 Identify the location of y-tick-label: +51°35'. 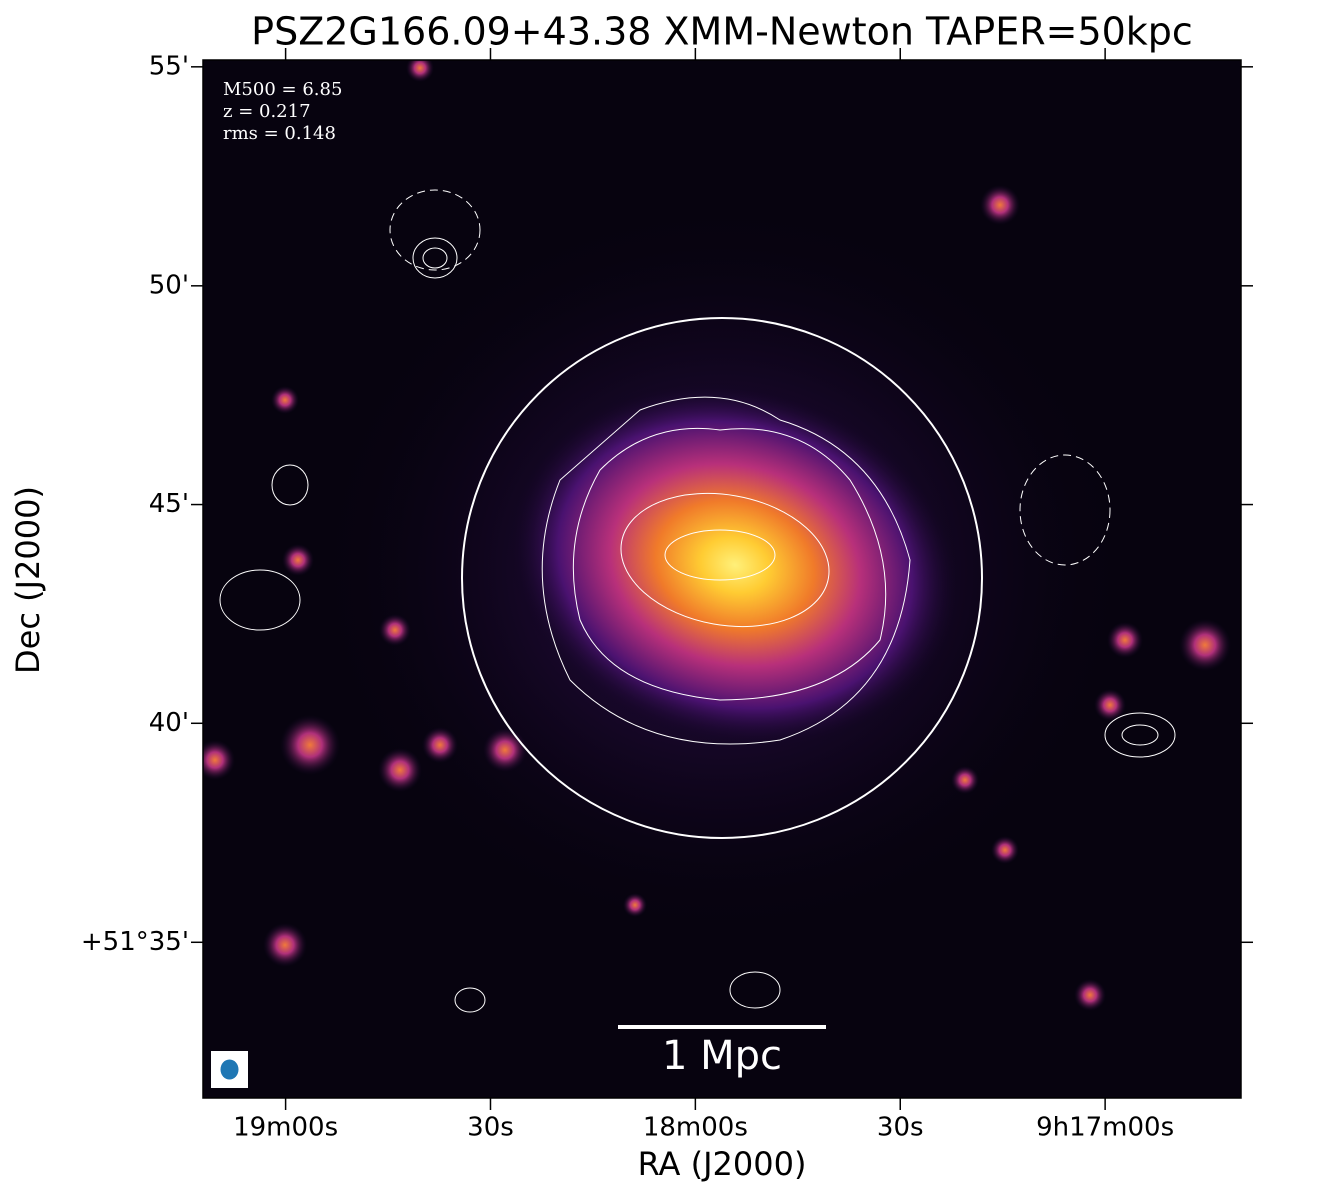
(135, 942).